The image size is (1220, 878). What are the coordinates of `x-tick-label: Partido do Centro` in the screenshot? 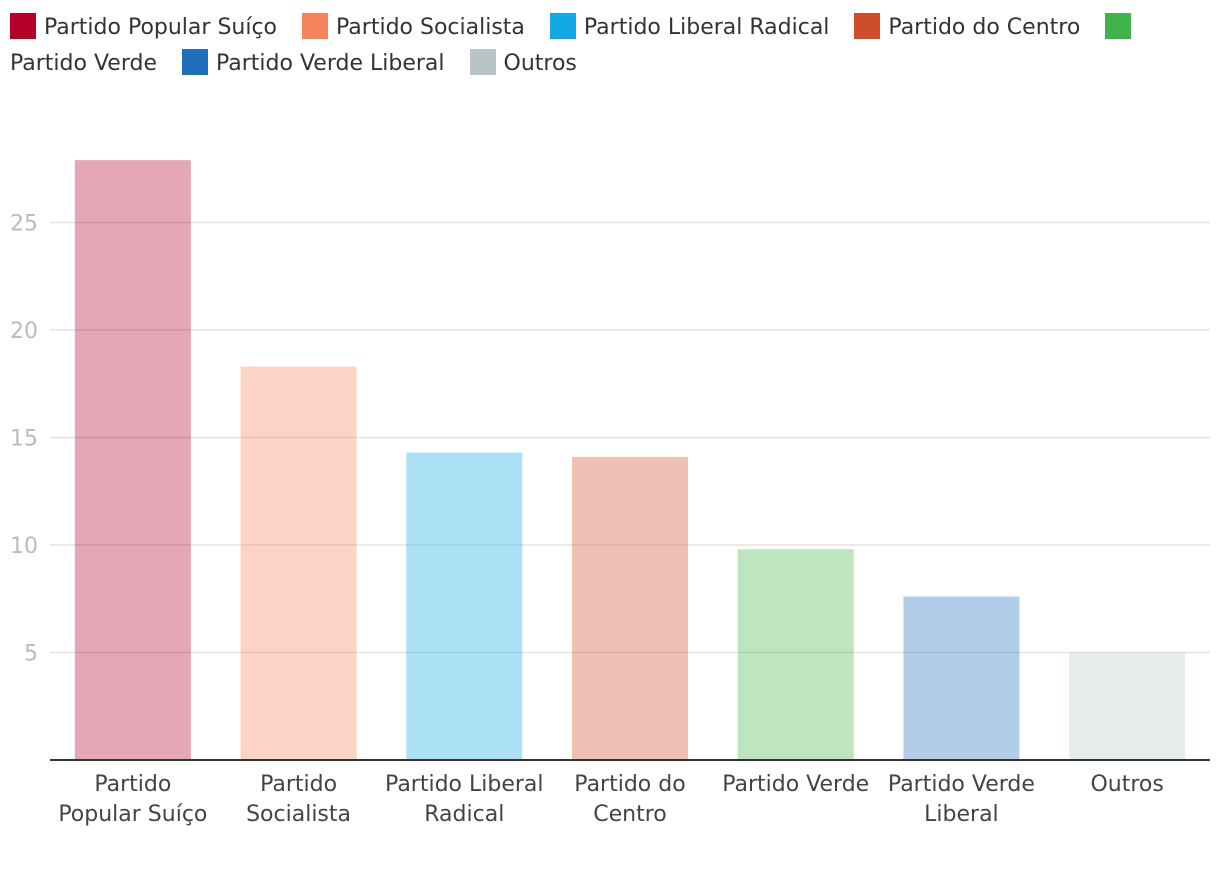 It's located at (630, 799).